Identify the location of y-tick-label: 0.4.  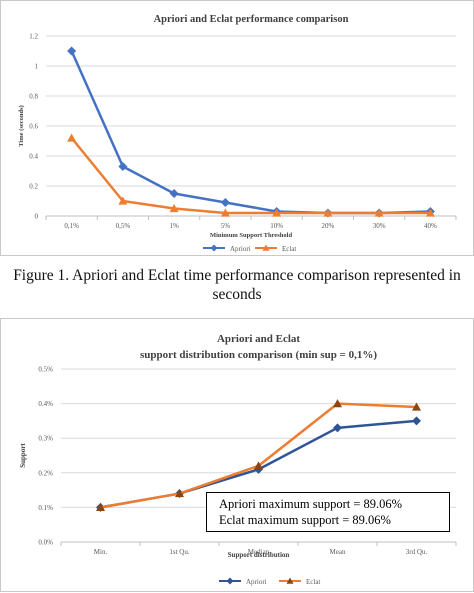
(33, 157).